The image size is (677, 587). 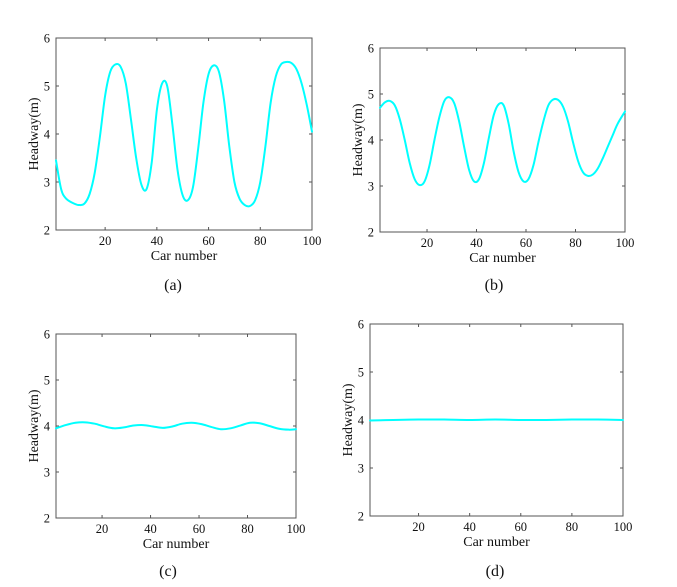 What do you see at coordinates (495, 571) in the screenshot?
I see `panel-caption-d: (d)` at bounding box center [495, 571].